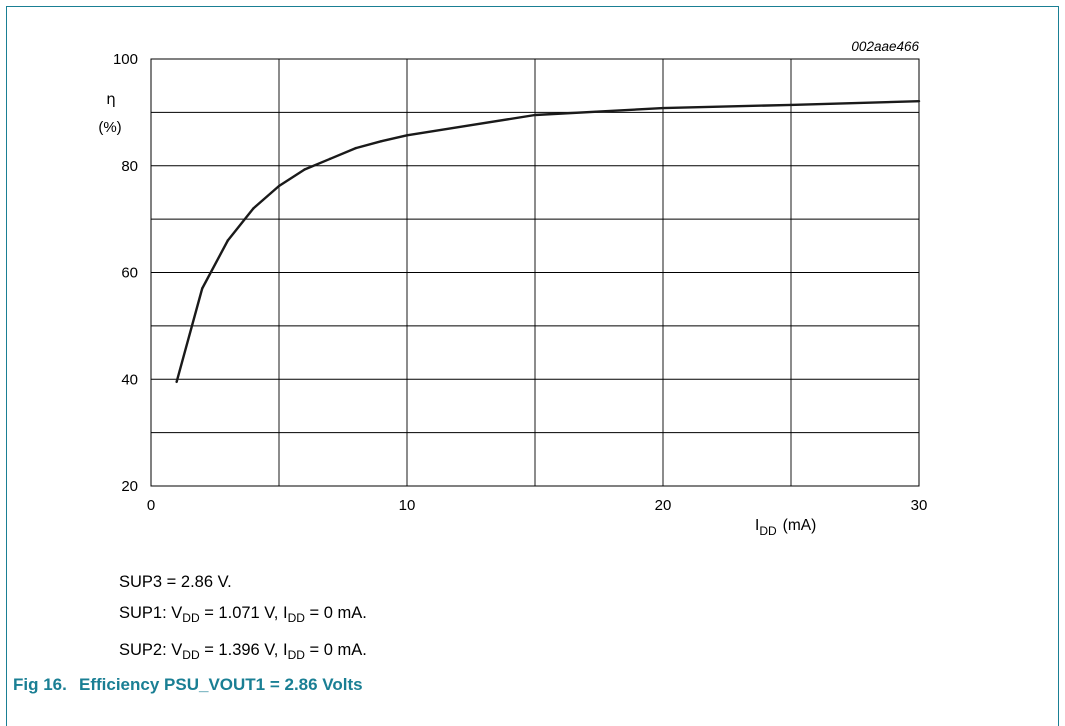 The height and width of the screenshot is (726, 1065). I want to click on note-sup2: SUP2: VDD = 1.396 V, IDD = 0 mA., so click(243, 651).